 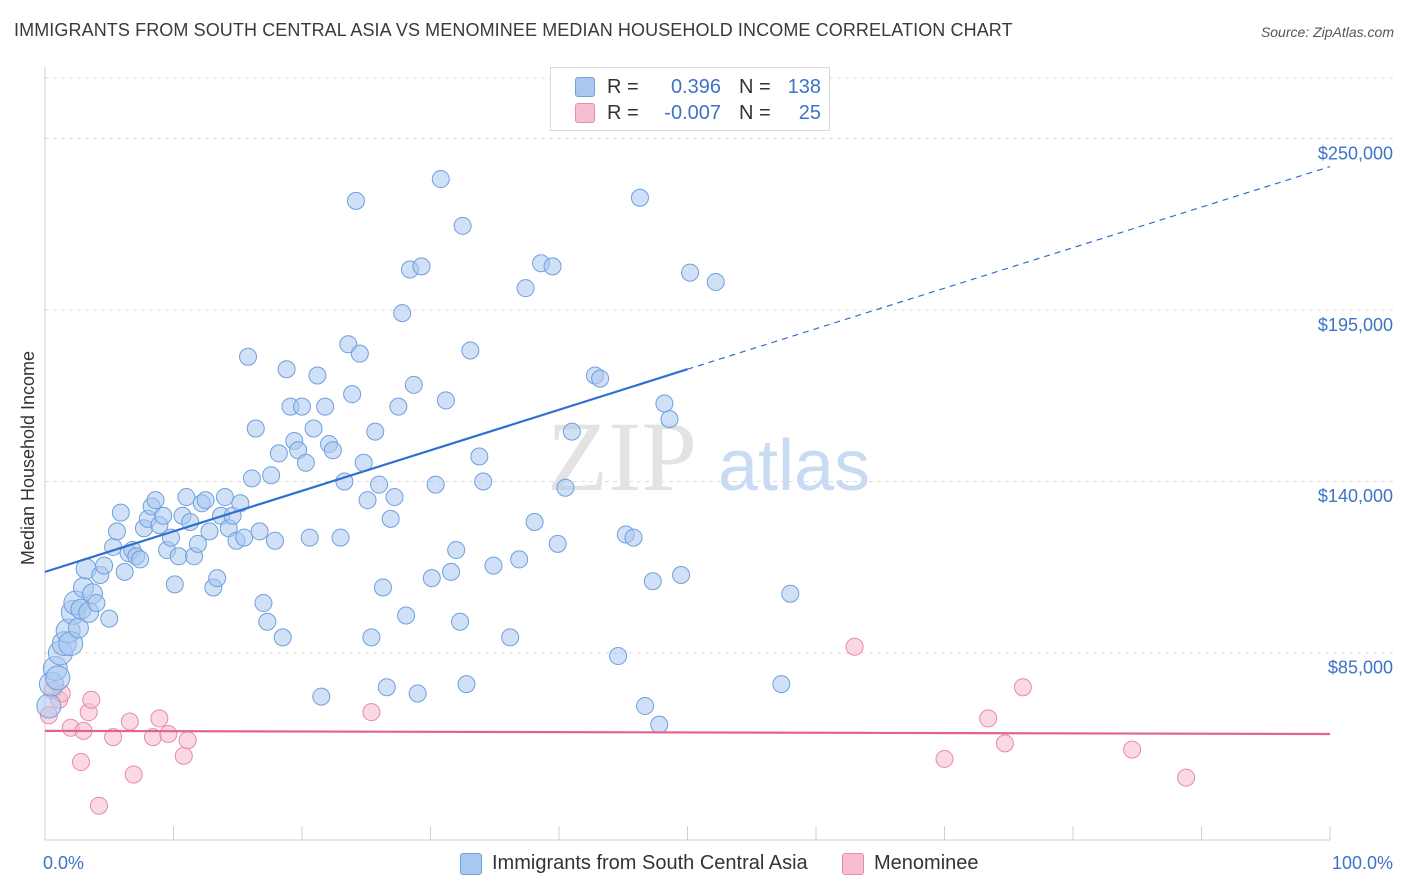 I want to click on y-tick-label: $250,000, so click(x=1355, y=153).